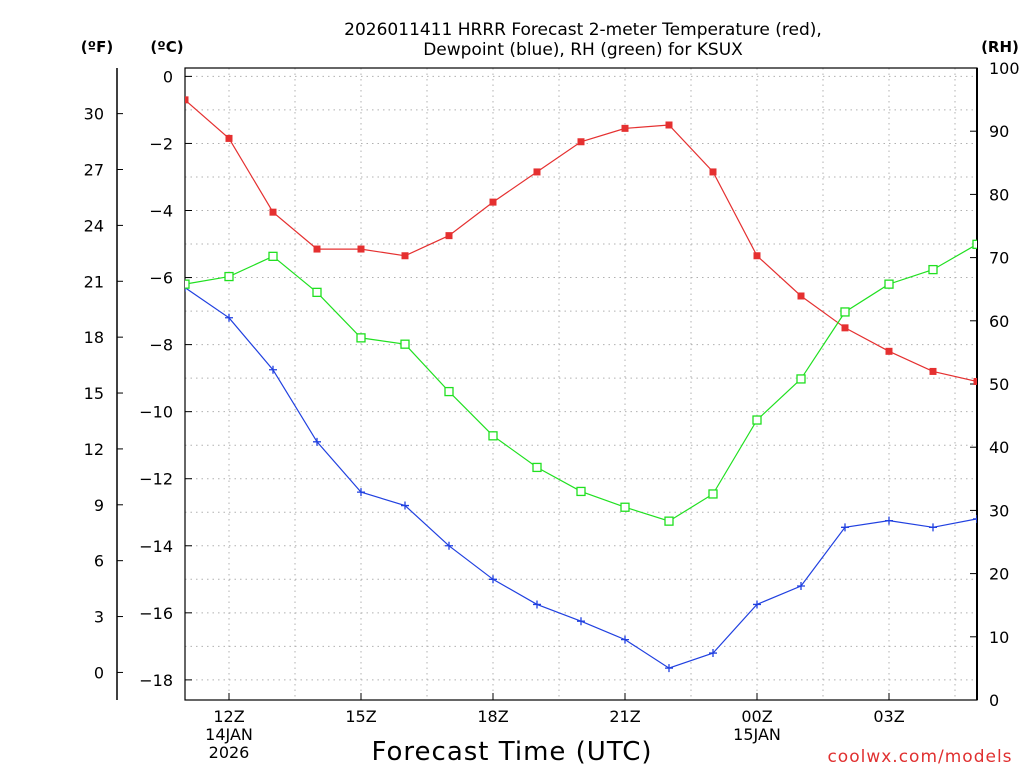  I want to click on rh-unit-label: (RH), so click(1000, 47).